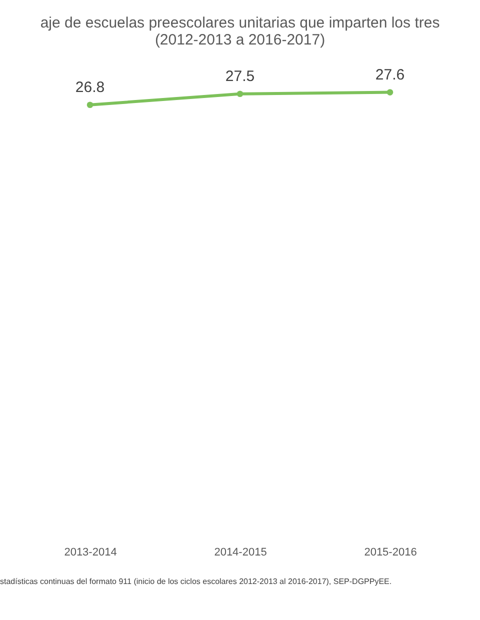  Describe the element at coordinates (240, 76) in the screenshot. I see `data-label: 27.5` at that location.